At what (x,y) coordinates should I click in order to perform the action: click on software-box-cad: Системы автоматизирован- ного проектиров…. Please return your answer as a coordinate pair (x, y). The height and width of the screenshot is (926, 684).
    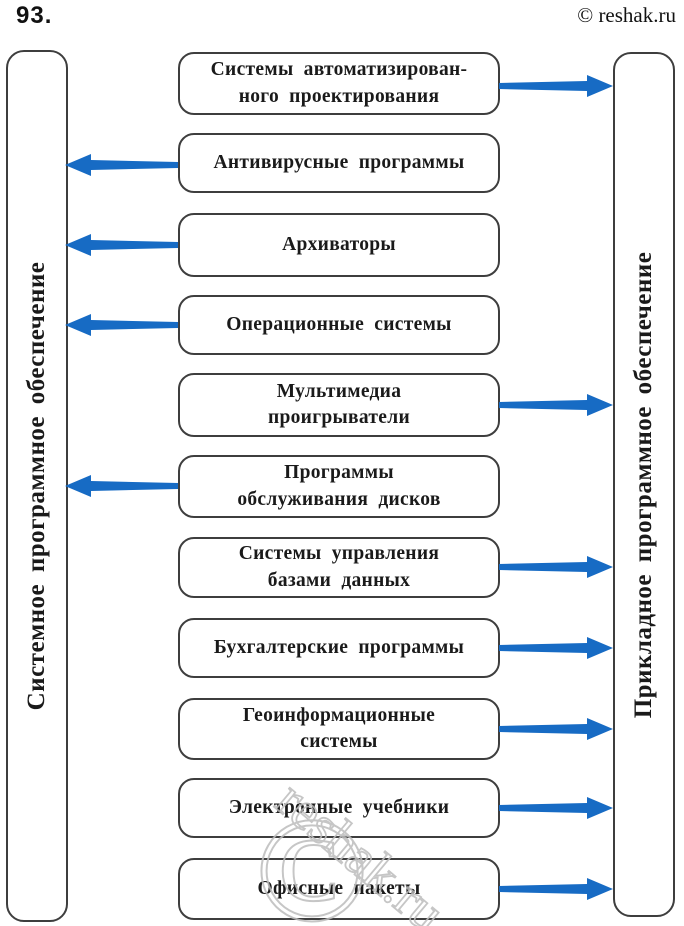
    Looking at the image, I should click on (339, 83).